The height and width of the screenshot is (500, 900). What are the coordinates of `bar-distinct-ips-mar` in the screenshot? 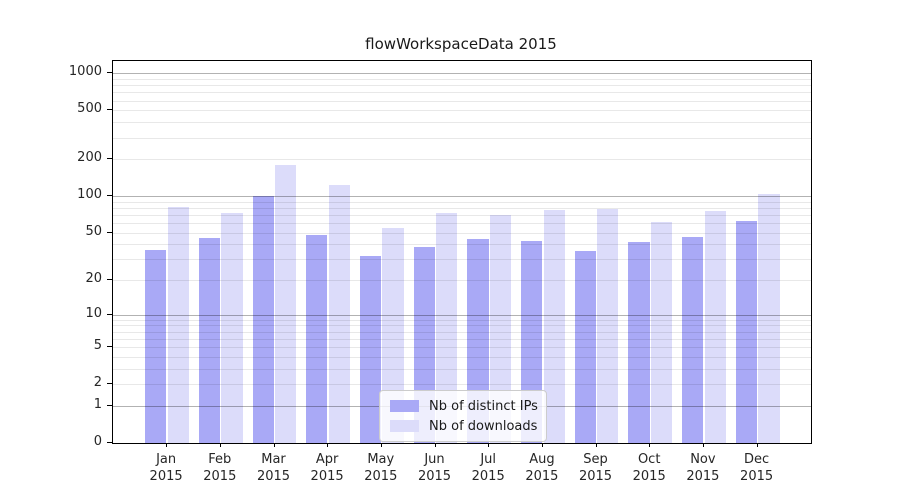 It's located at (263, 319).